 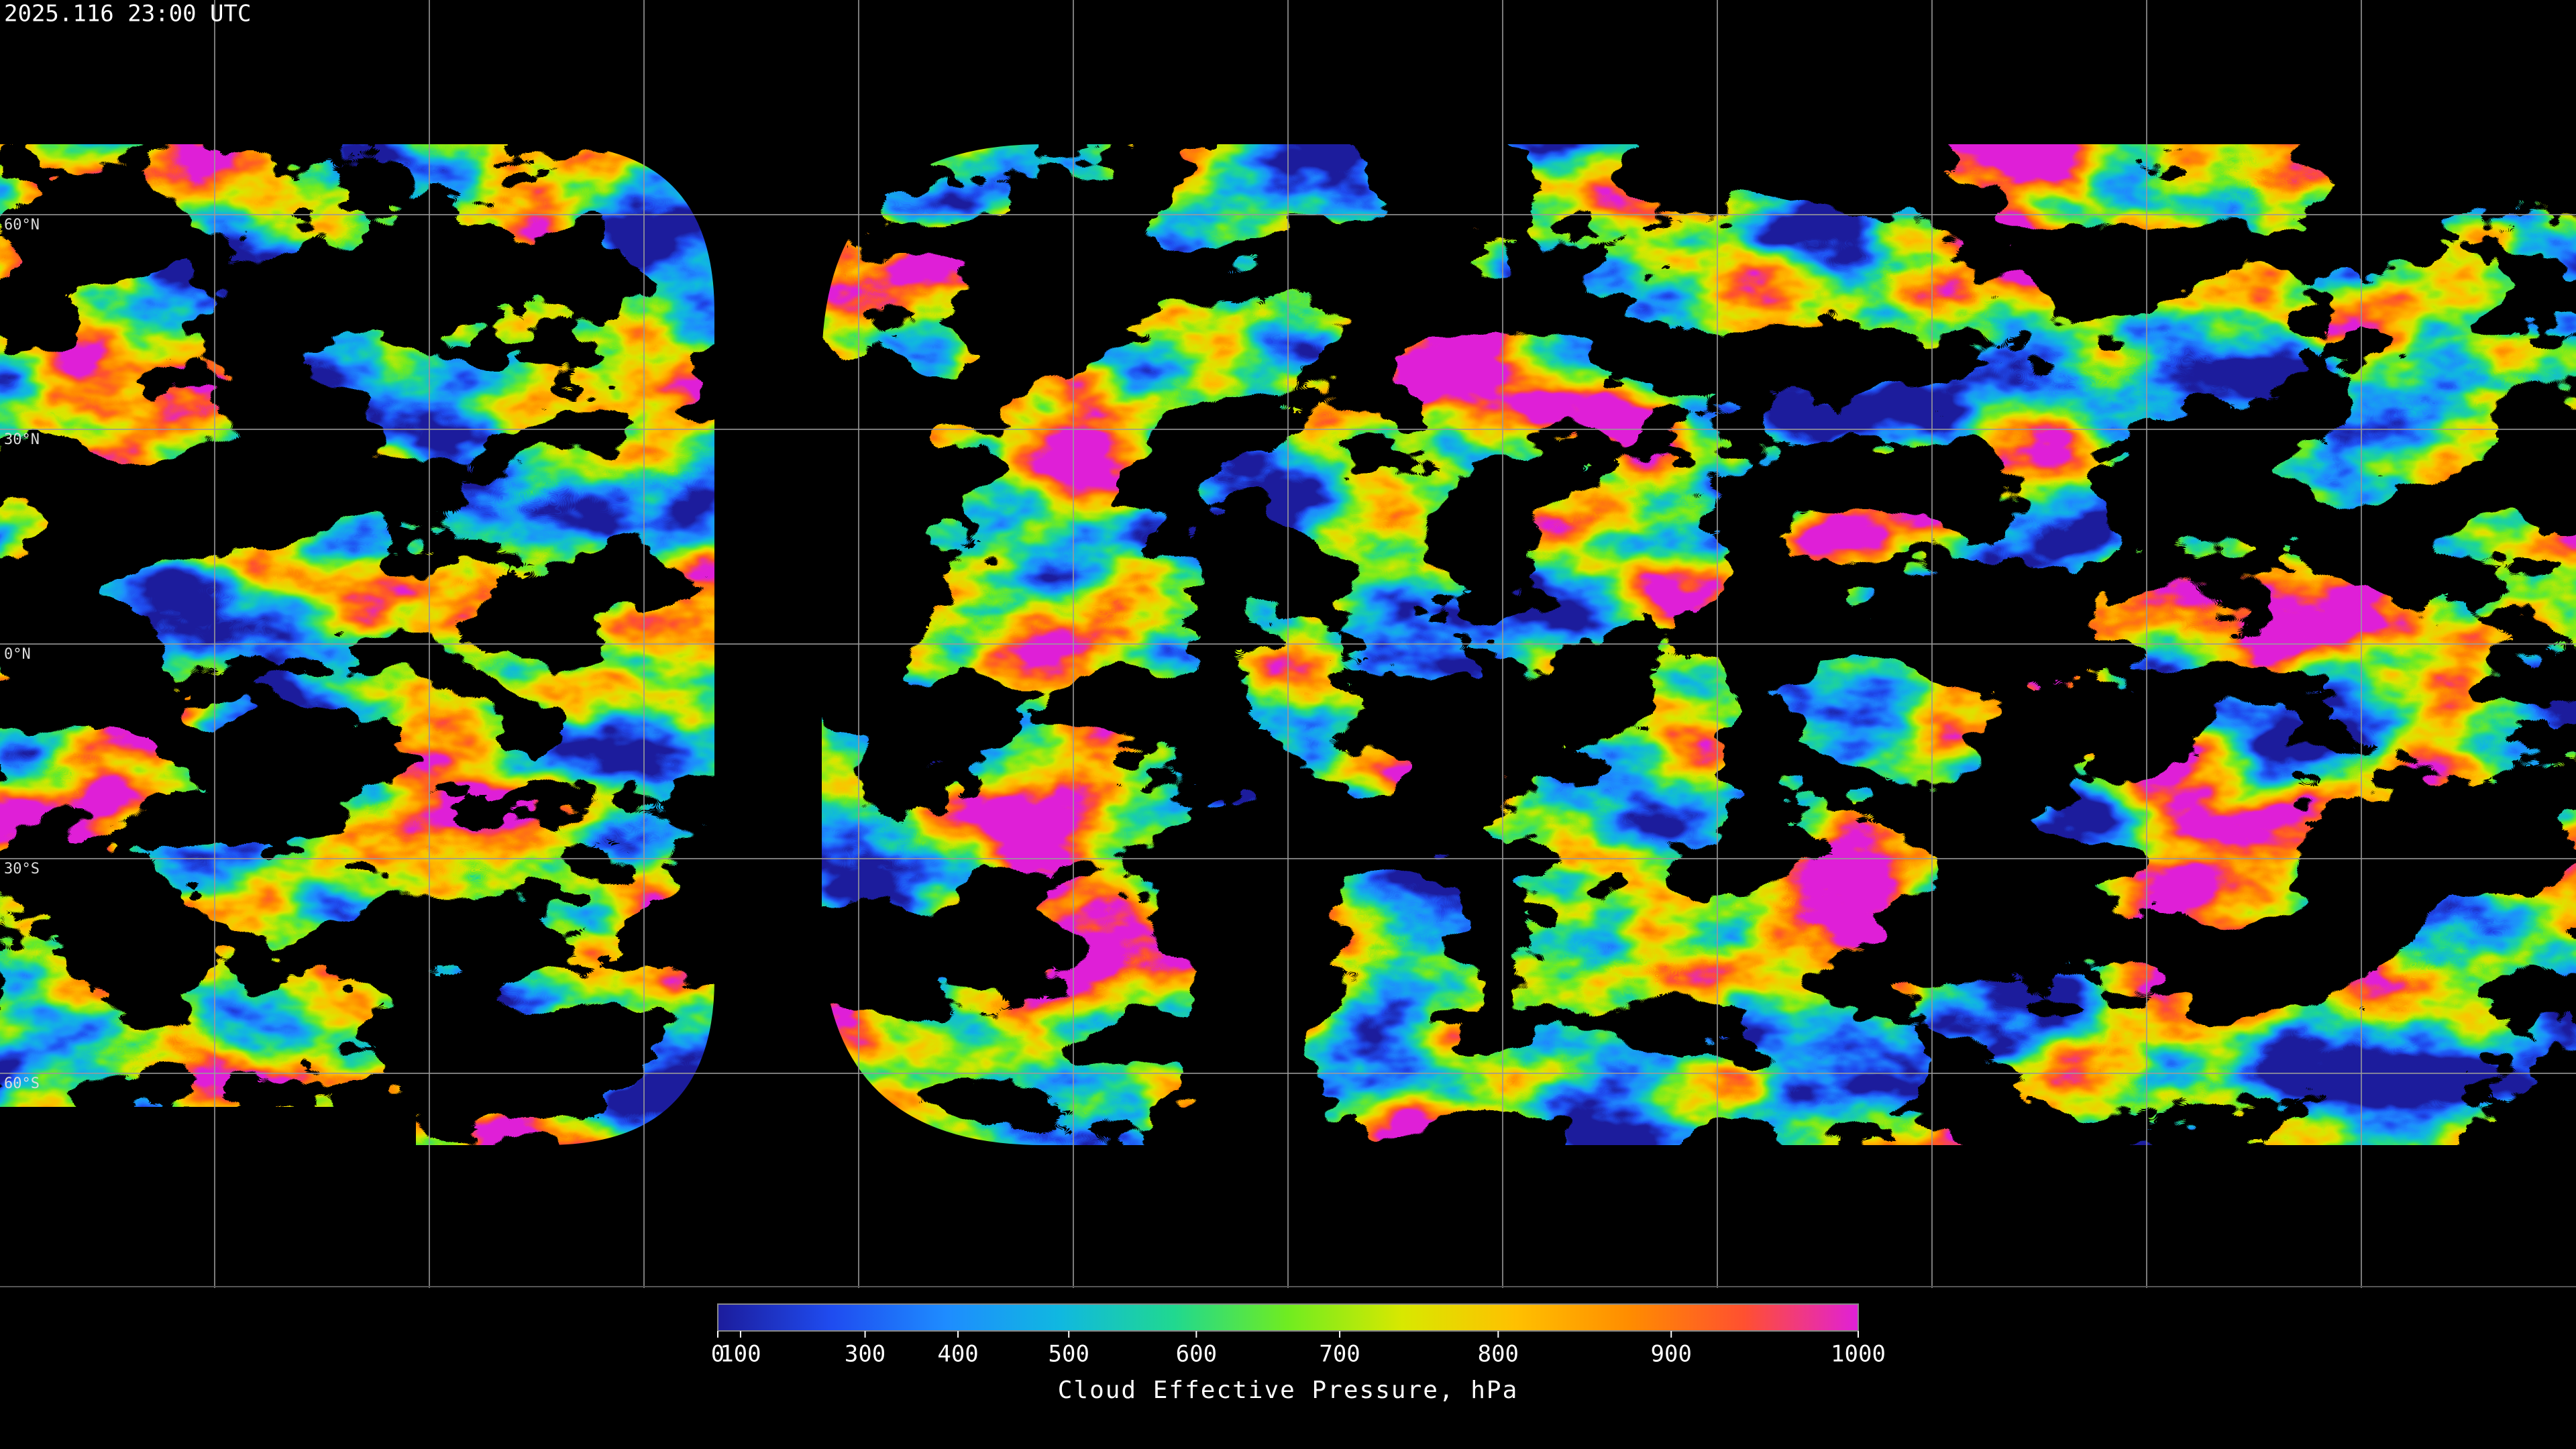 I want to click on latitude-label: 60°S, so click(x=22, y=1083).